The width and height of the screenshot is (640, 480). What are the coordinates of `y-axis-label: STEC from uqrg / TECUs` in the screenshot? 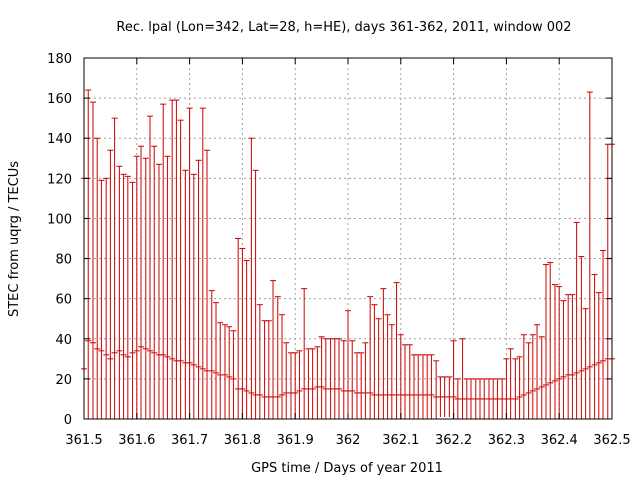 It's located at (14, 239).